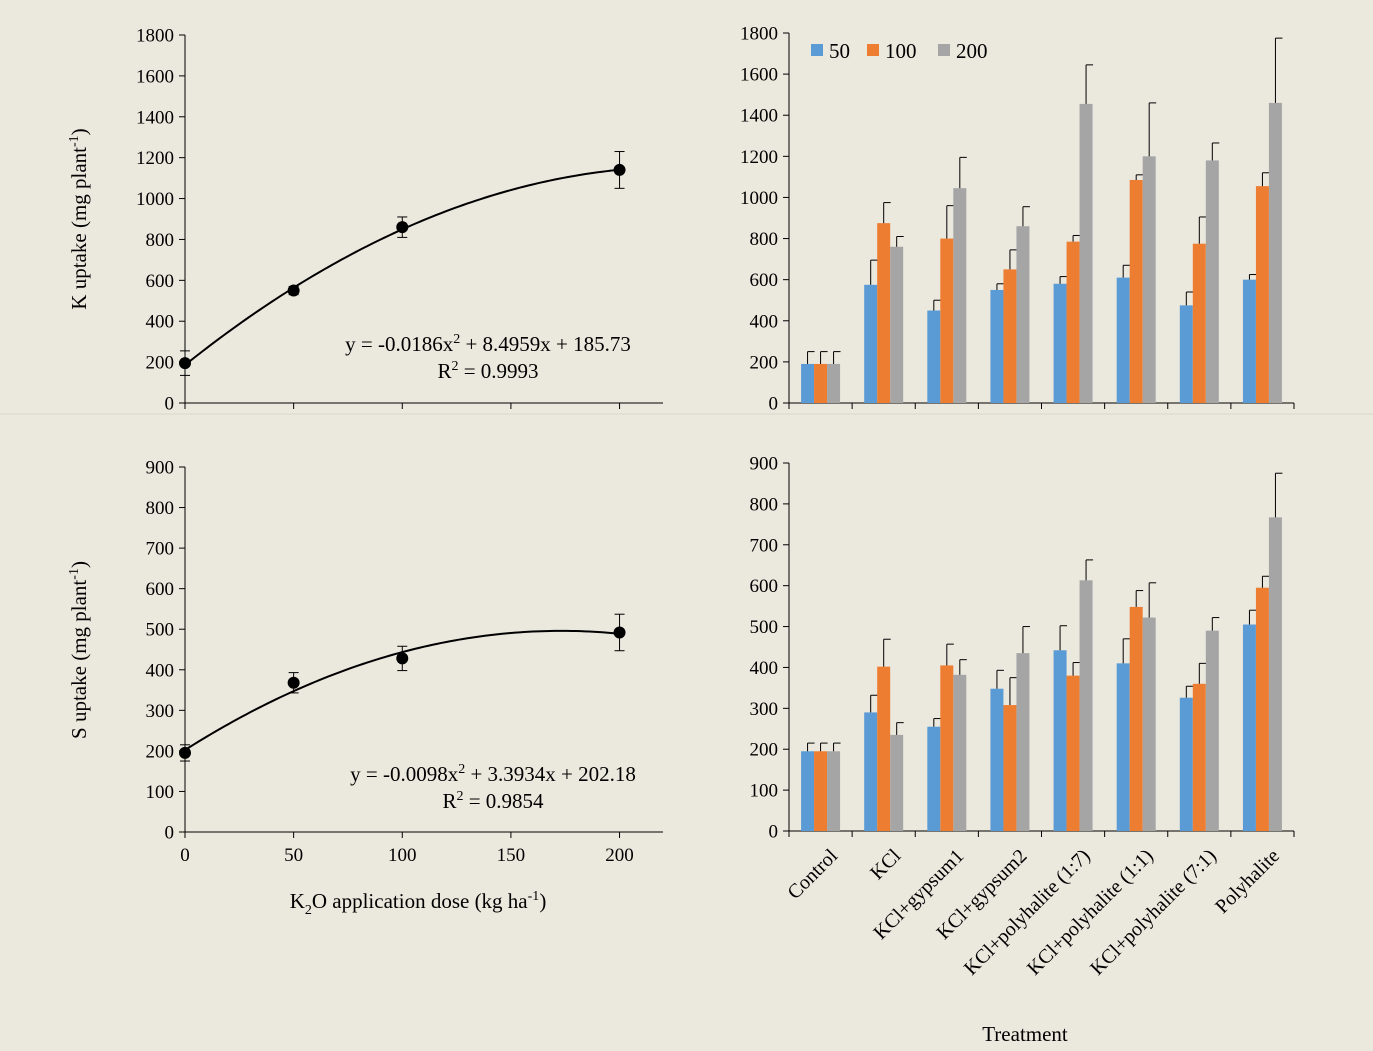 The image size is (1373, 1051). Describe the element at coordinates (160, 630) in the screenshot. I see `s-regression-ytick-label: 500` at that location.